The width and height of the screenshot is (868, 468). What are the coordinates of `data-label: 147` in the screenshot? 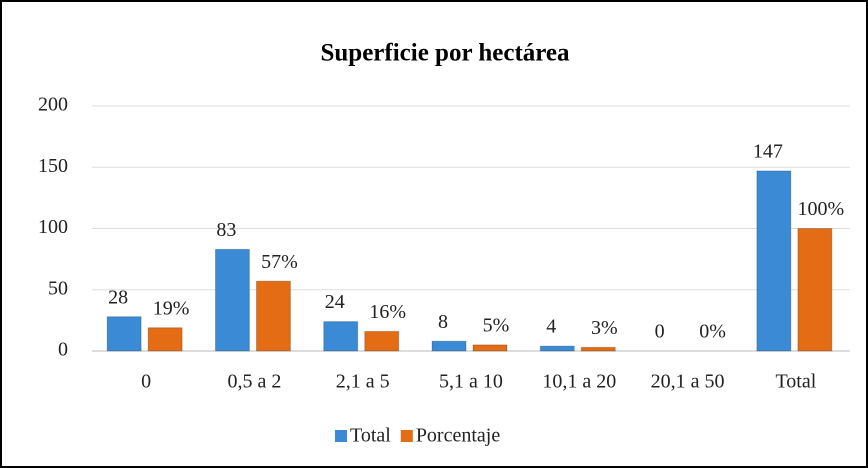 It's located at (768, 152).